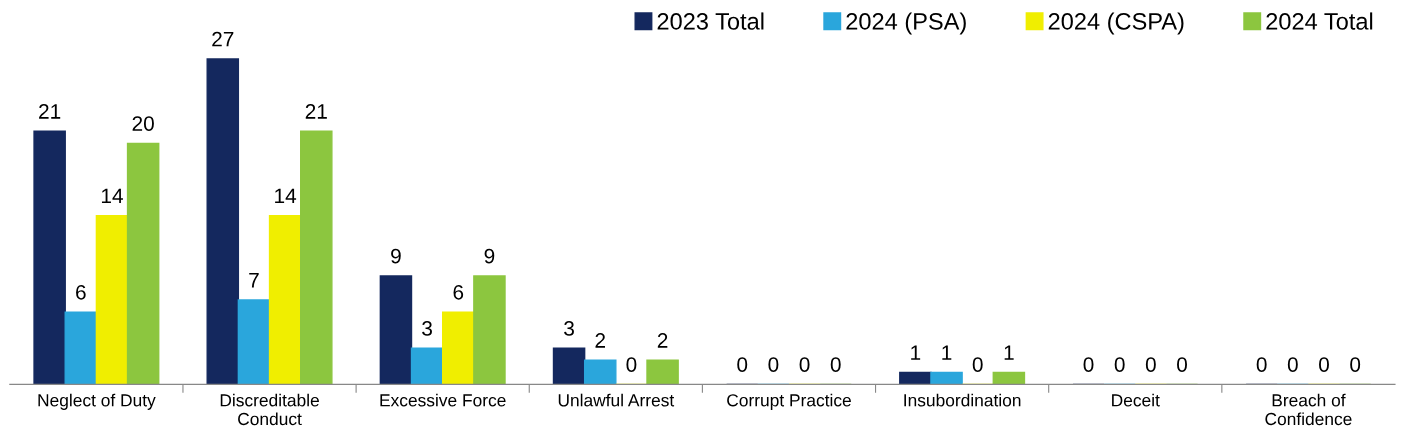  Describe the element at coordinates (1319, 21) in the screenshot. I see `legend-label: 2024 Total` at that location.